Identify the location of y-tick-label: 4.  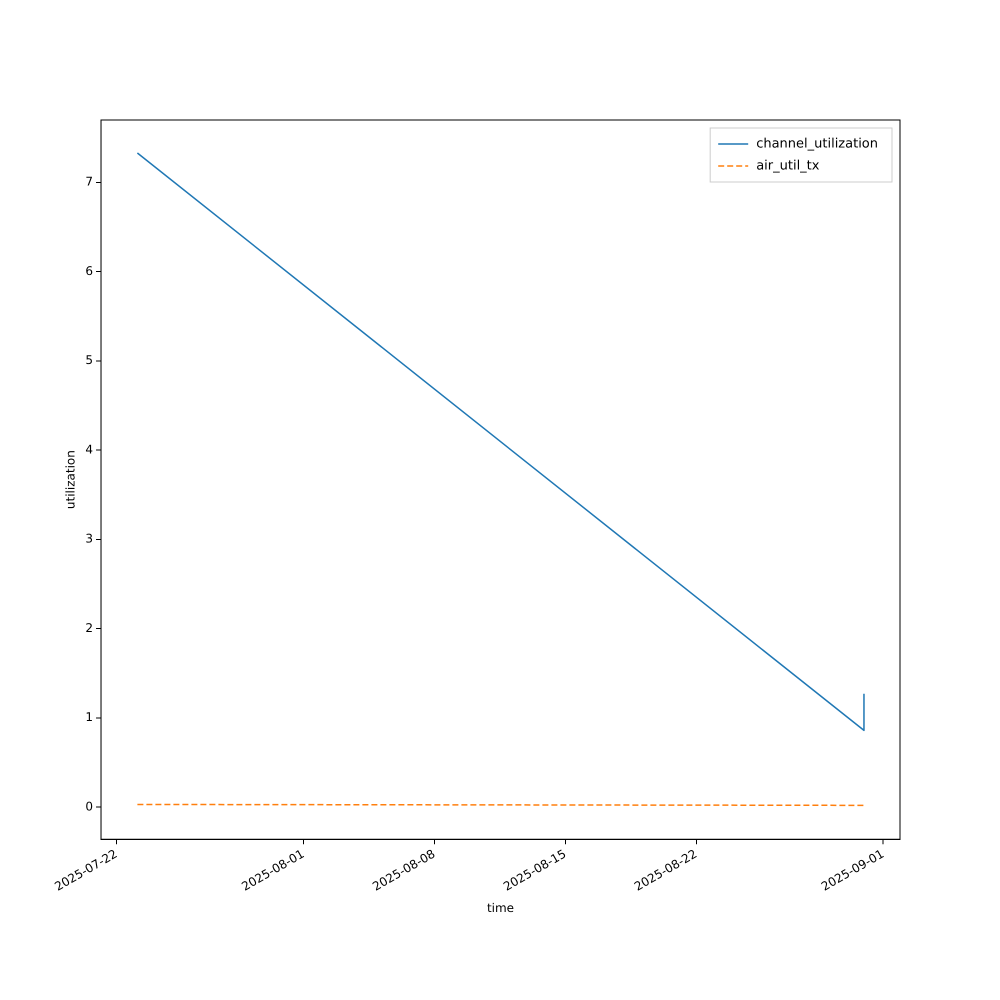
(89, 449).